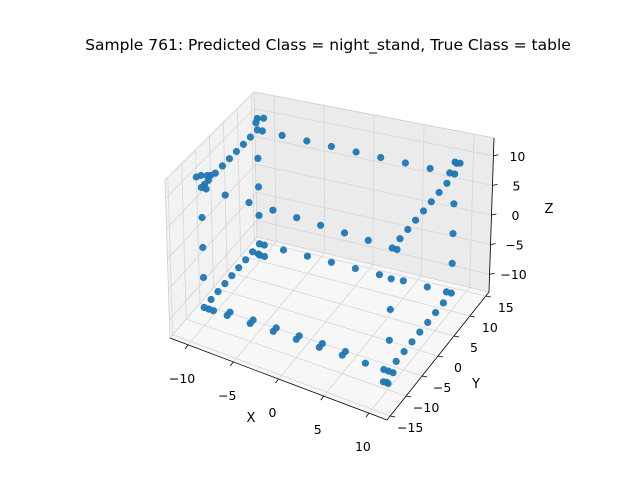  What do you see at coordinates (475, 384) in the screenshot?
I see `y-axis-label: Y` at bounding box center [475, 384].